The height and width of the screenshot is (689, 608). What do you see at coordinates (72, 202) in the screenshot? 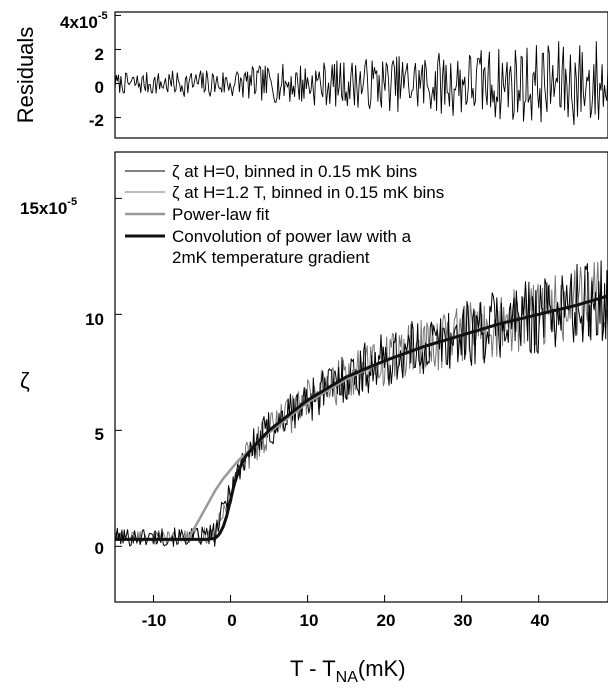
I see `main-exponent: -5` at bounding box center [72, 202].